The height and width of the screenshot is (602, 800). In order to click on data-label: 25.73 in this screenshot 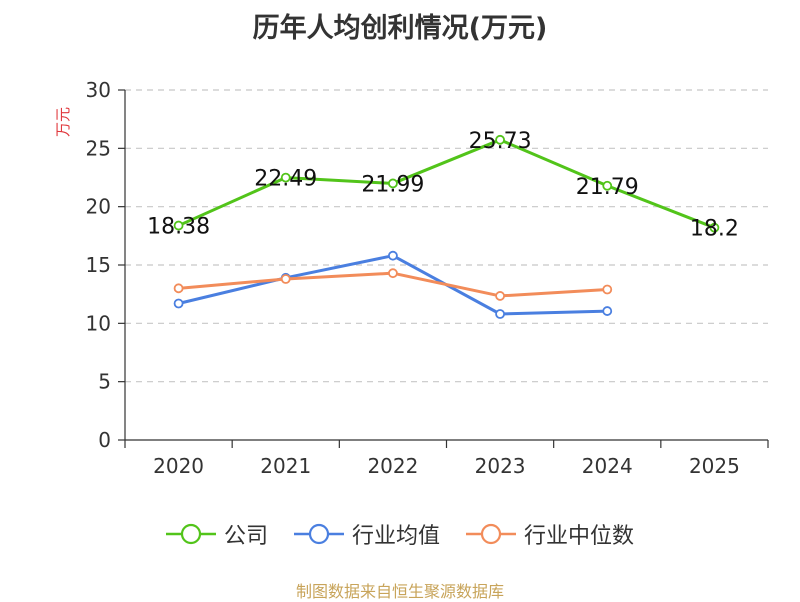, I will do `click(500, 141)`.